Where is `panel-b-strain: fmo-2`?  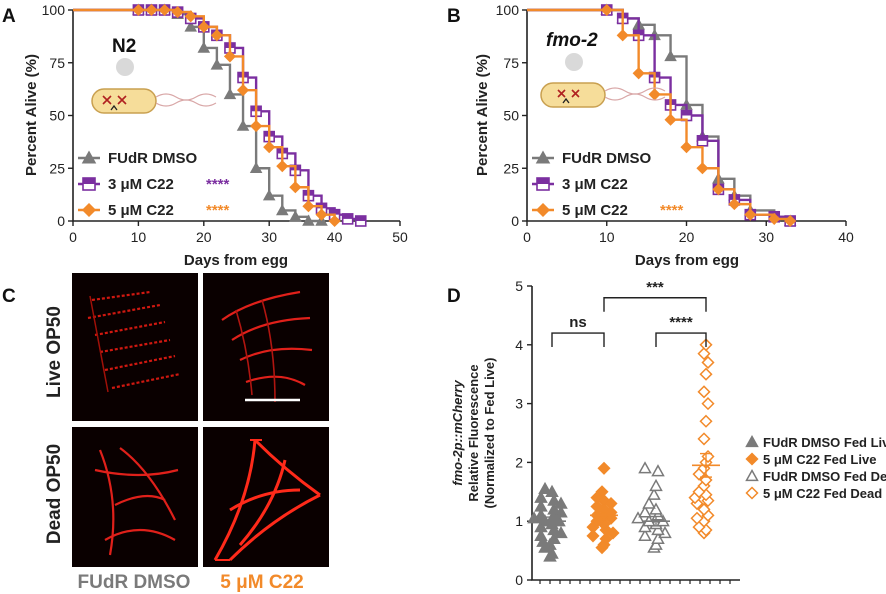
panel-b-strain: fmo-2 is located at coordinates (572, 40).